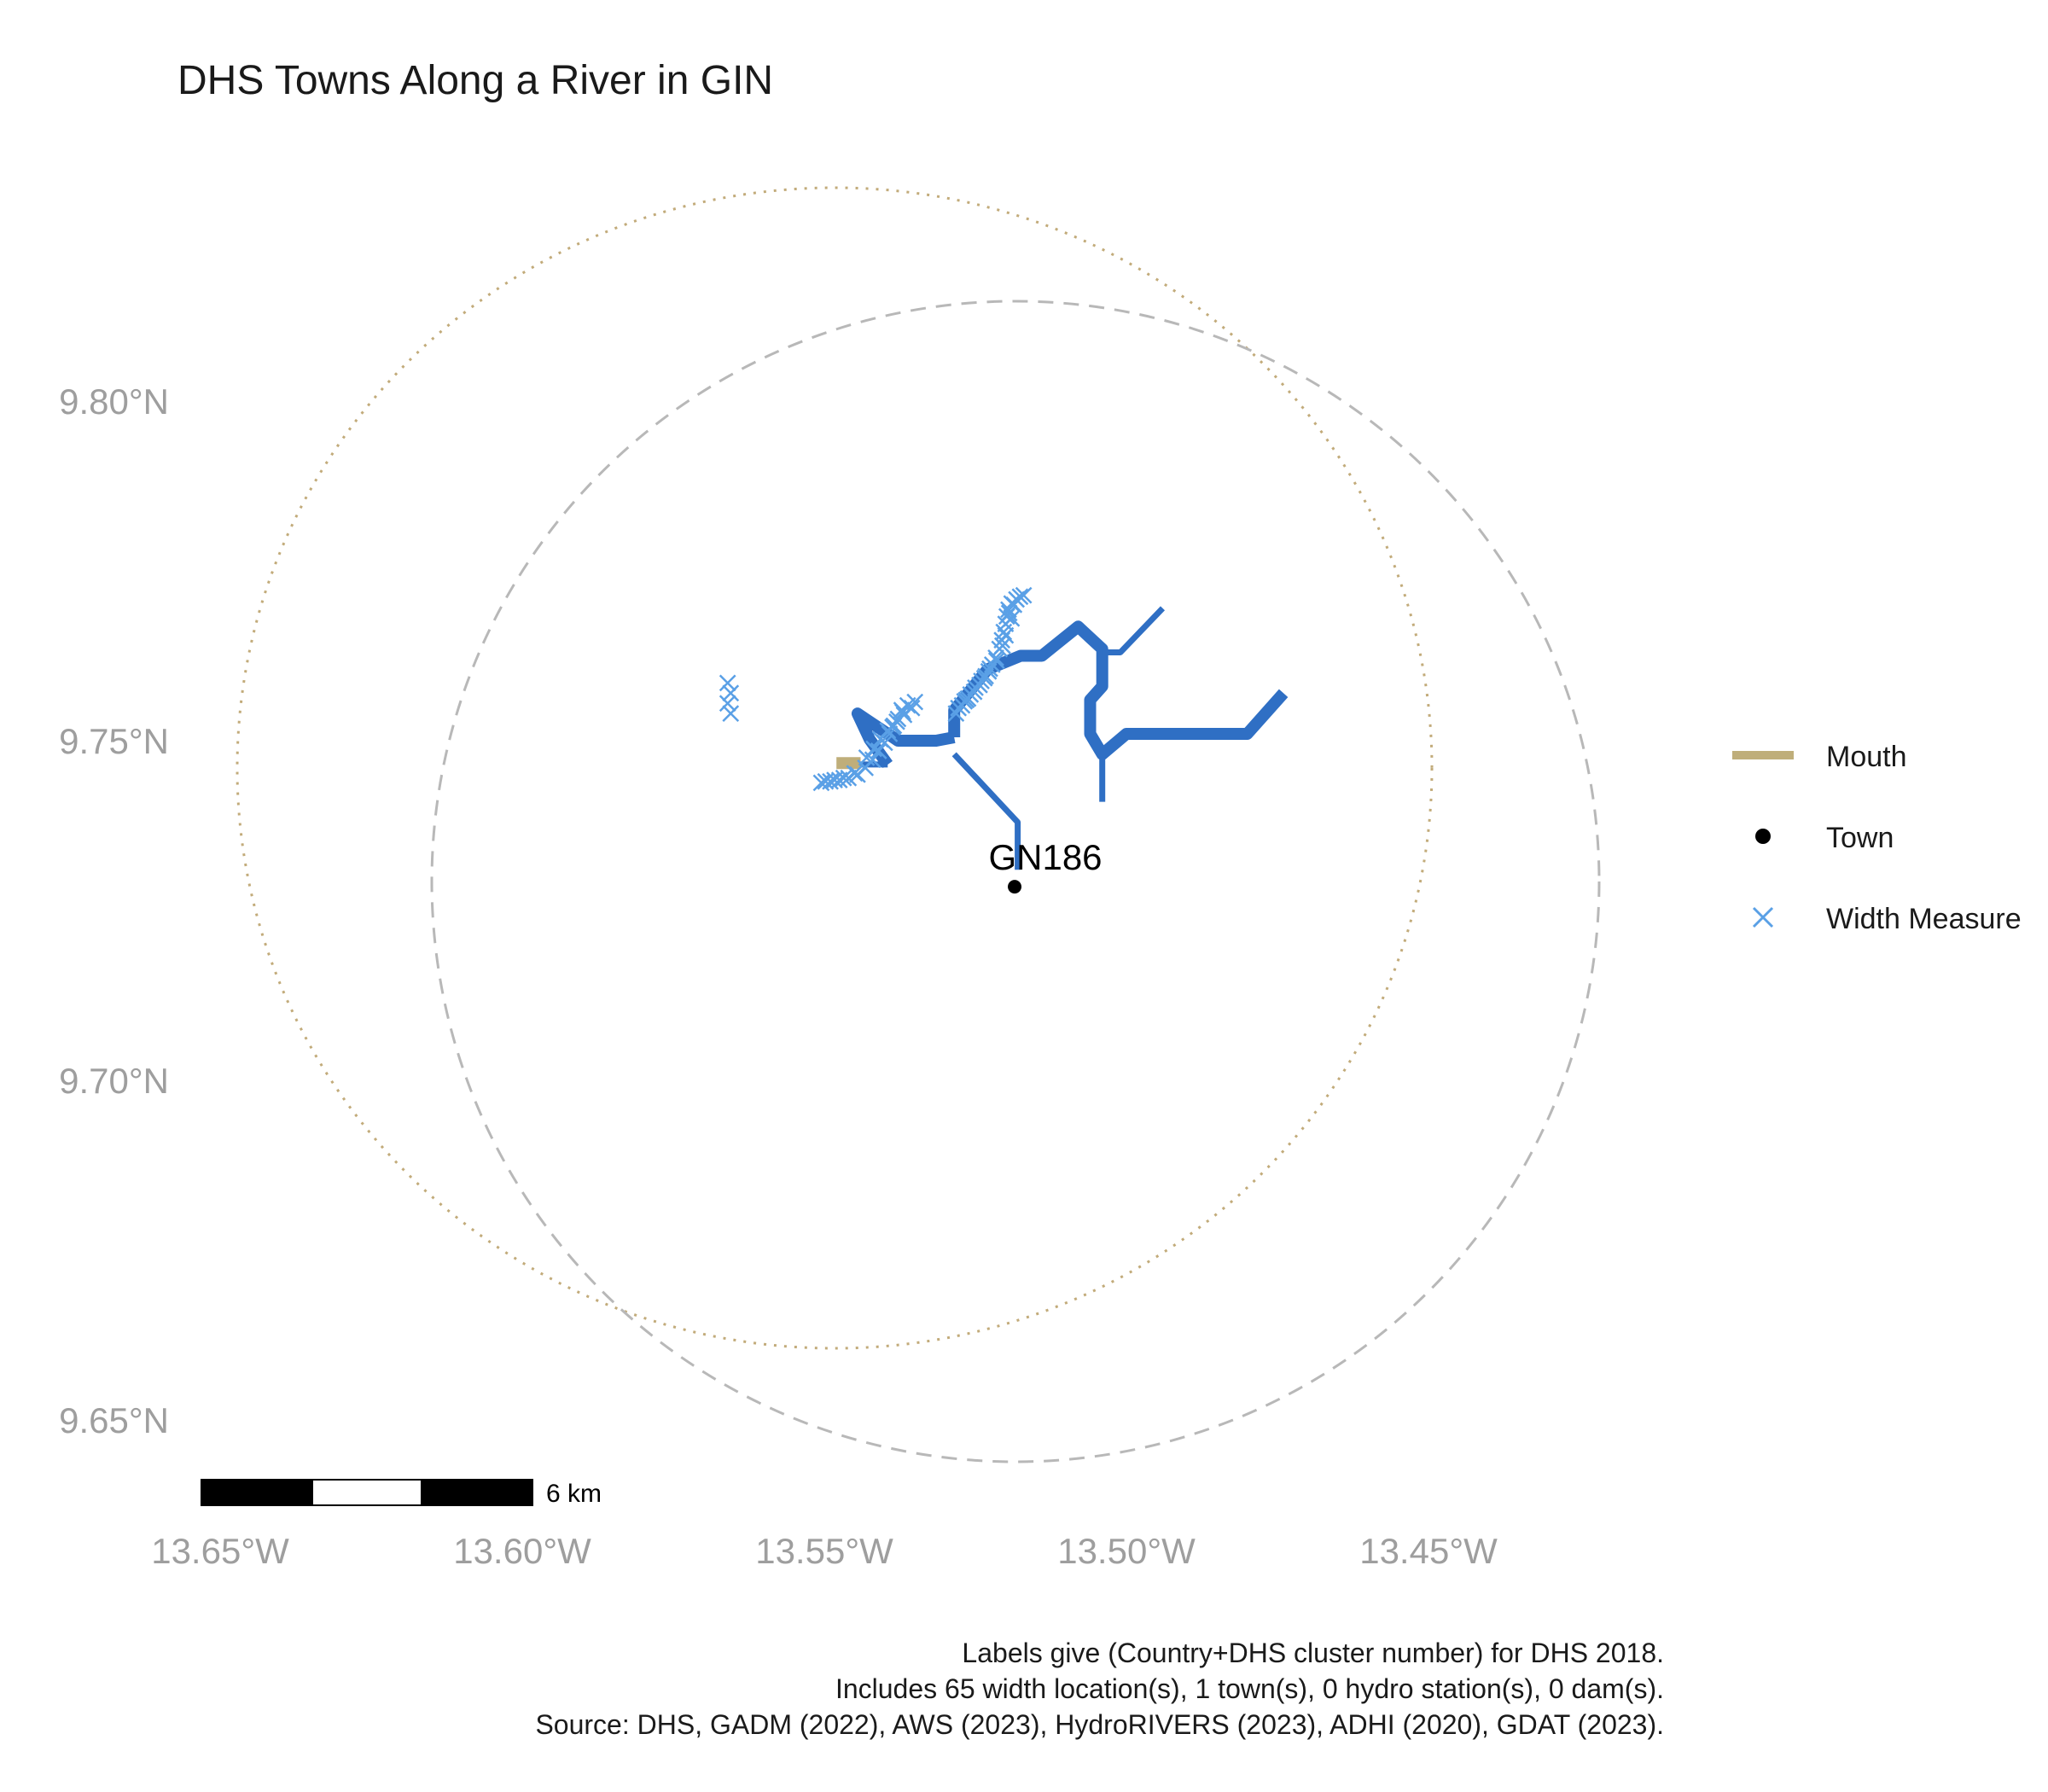 The width and height of the screenshot is (2048, 1792). I want to click on scale-bar-label: 6 km, so click(574, 1494).